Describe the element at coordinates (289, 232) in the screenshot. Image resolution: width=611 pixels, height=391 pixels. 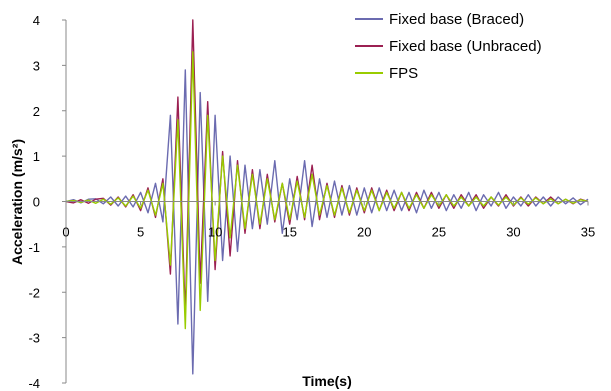
I see `x-tick-label: 15` at that location.